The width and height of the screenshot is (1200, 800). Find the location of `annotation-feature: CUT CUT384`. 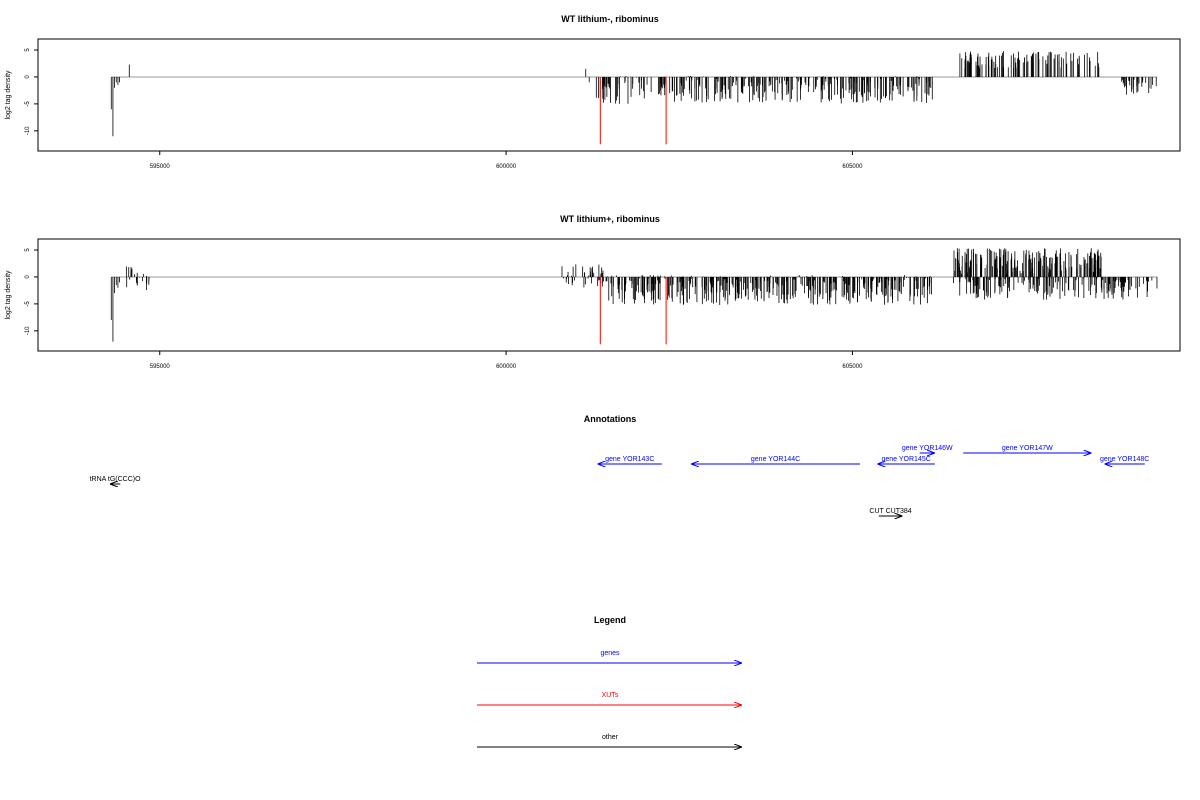

annotation-feature: CUT CUT384 is located at coordinates (890, 512).